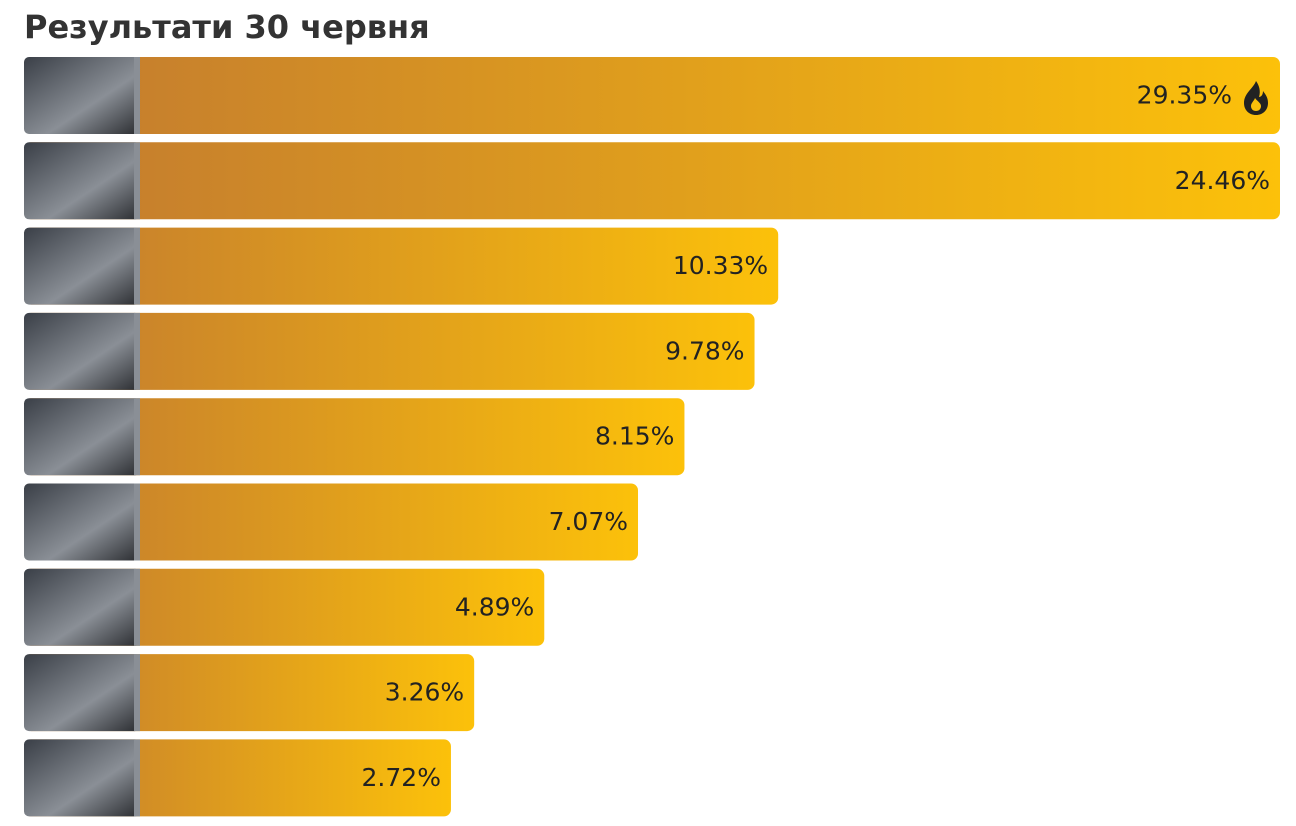 The width and height of the screenshot is (1296, 826). Describe the element at coordinates (634, 436) in the screenshot. I see `value-label: 8.15%` at that location.